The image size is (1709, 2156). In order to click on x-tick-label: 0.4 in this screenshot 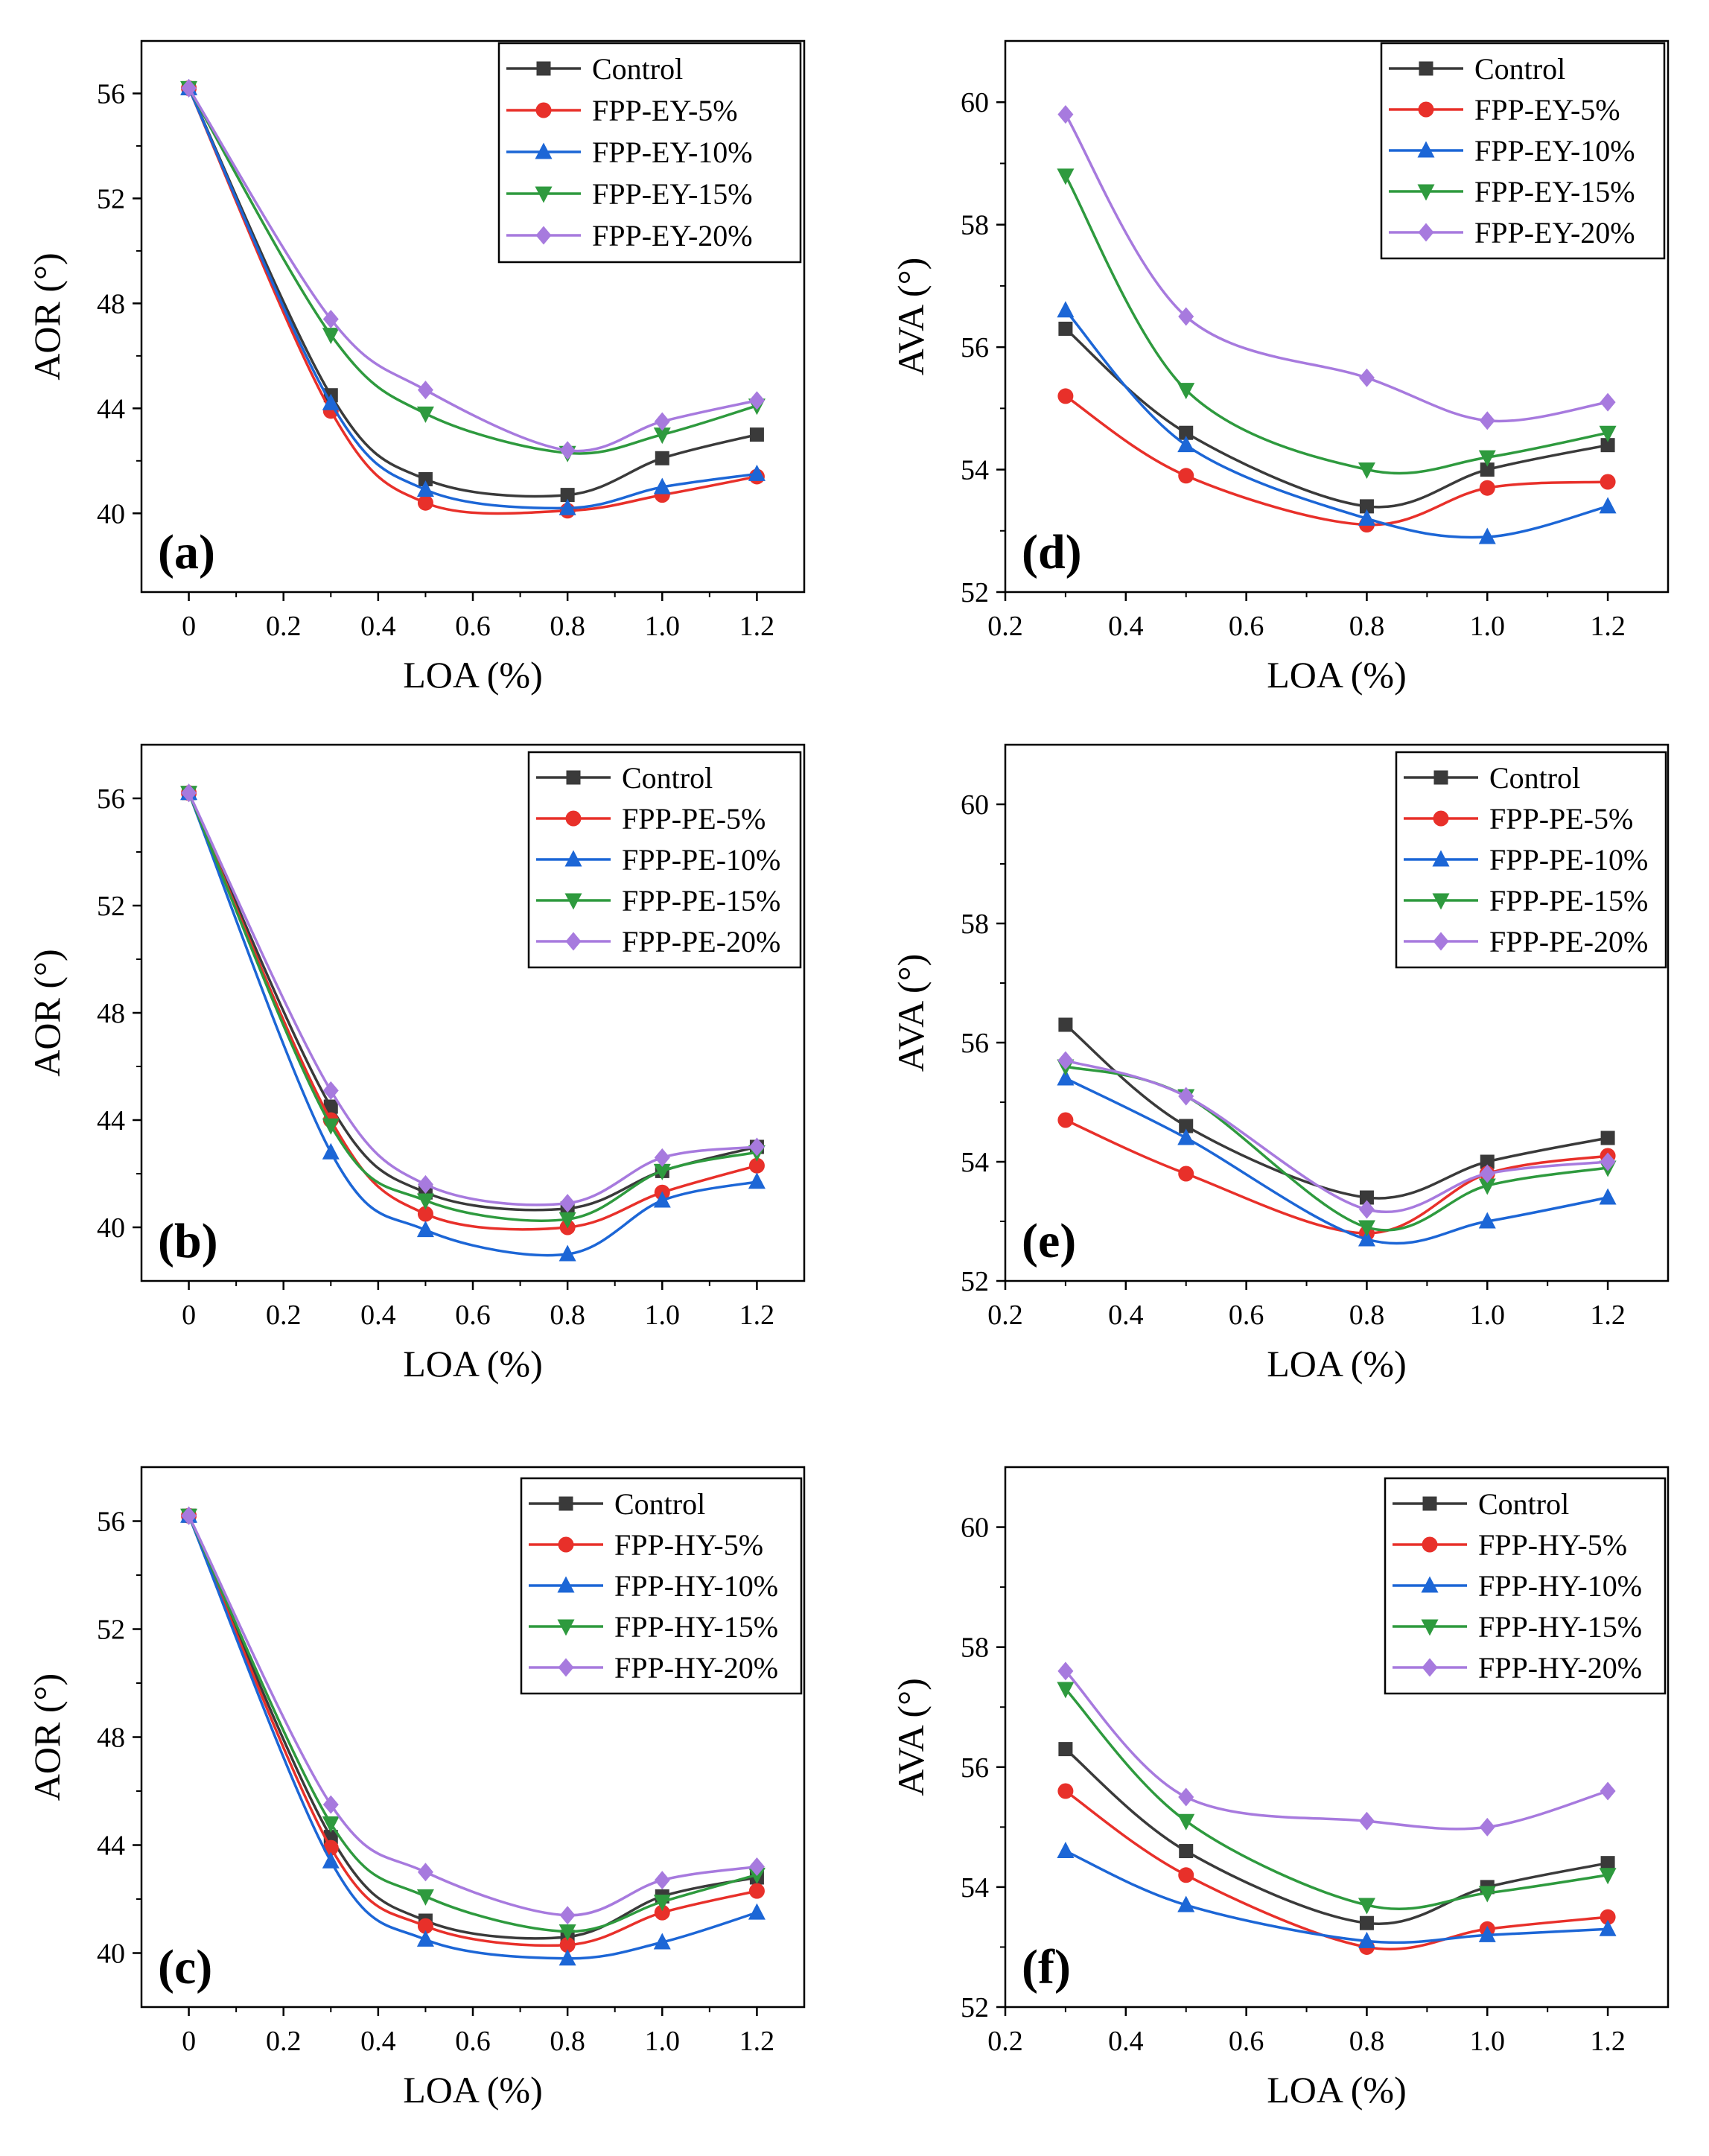, I will do `click(1126, 2042)`.